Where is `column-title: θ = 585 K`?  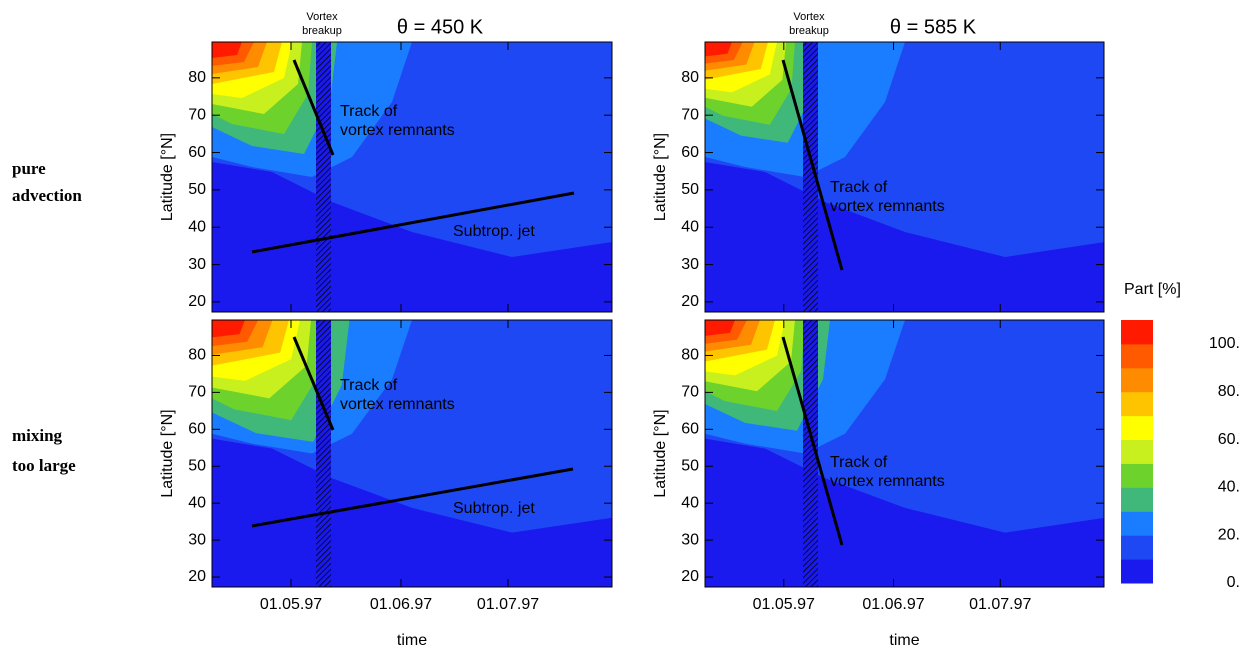 column-title: θ = 585 K is located at coordinates (933, 27).